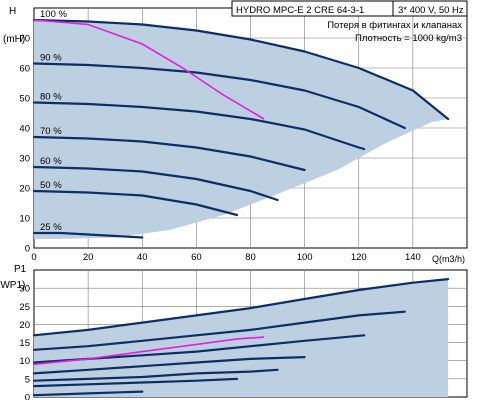 This screenshot has height=400, width=500. Describe the element at coordinates (20, 269) in the screenshot. I see `power-y-axis-label: P1` at that location.